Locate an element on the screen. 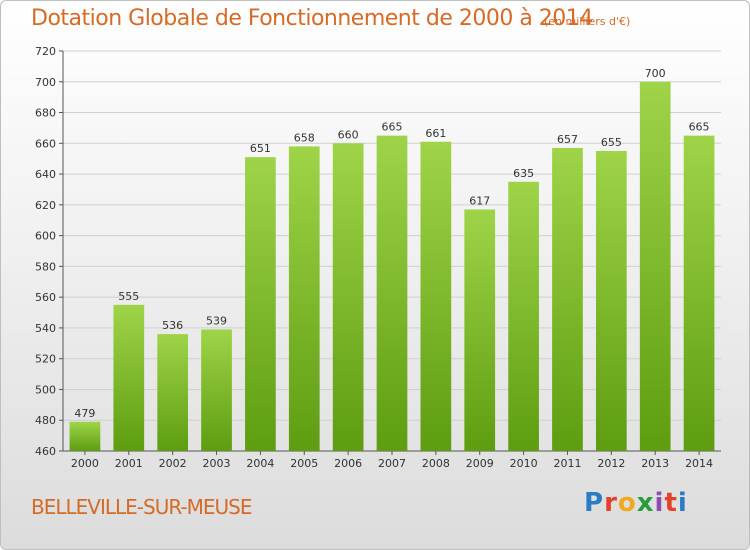  bar-value-label: 617 is located at coordinates (479, 200).